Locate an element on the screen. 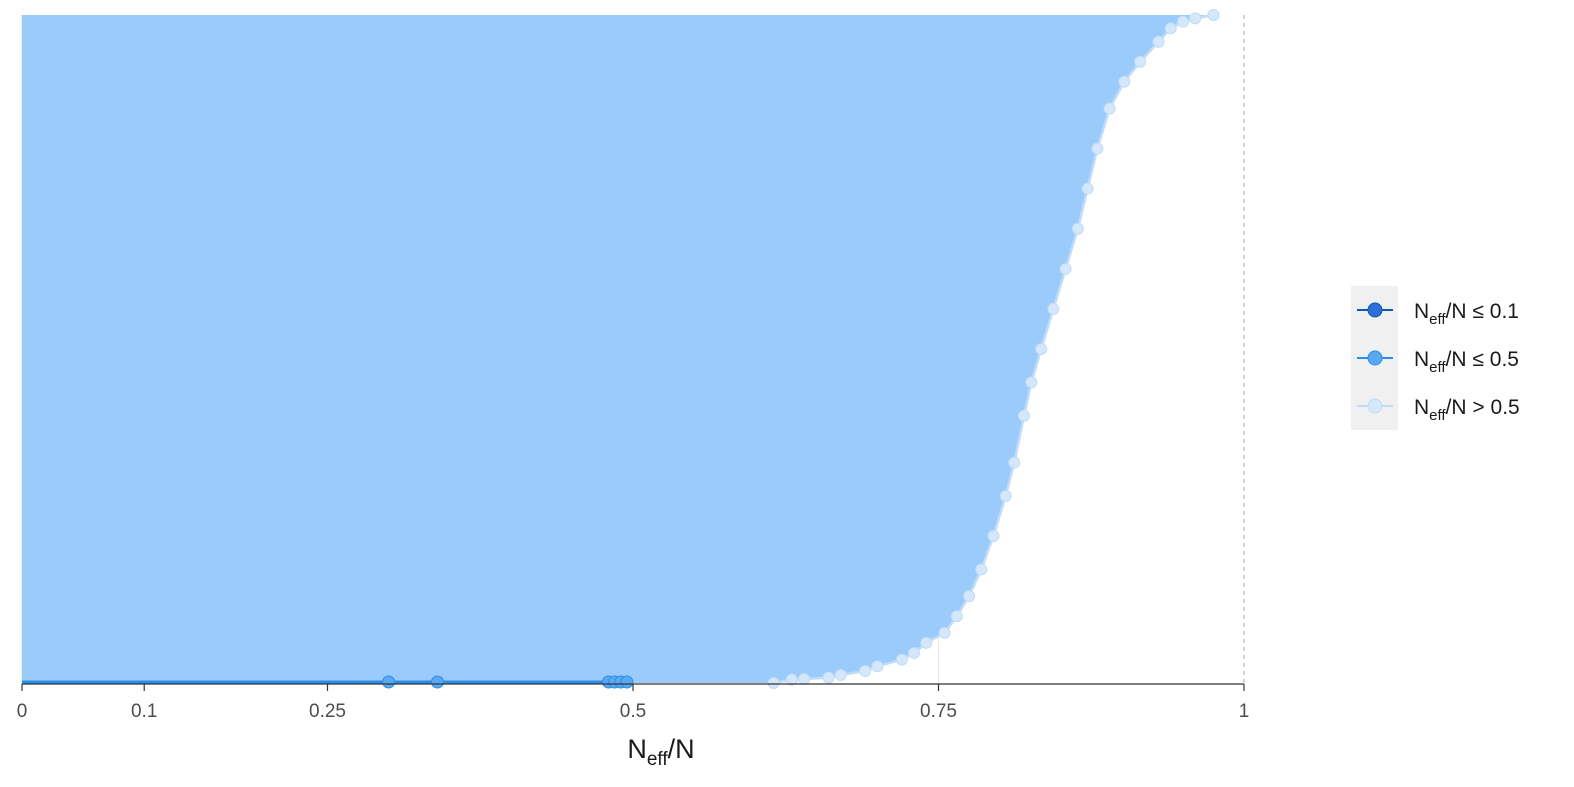 The image size is (1574, 787). x-axis: 0 0.1 0.25 0.5 0.75 1 Neff/N is located at coordinates (633, 726).